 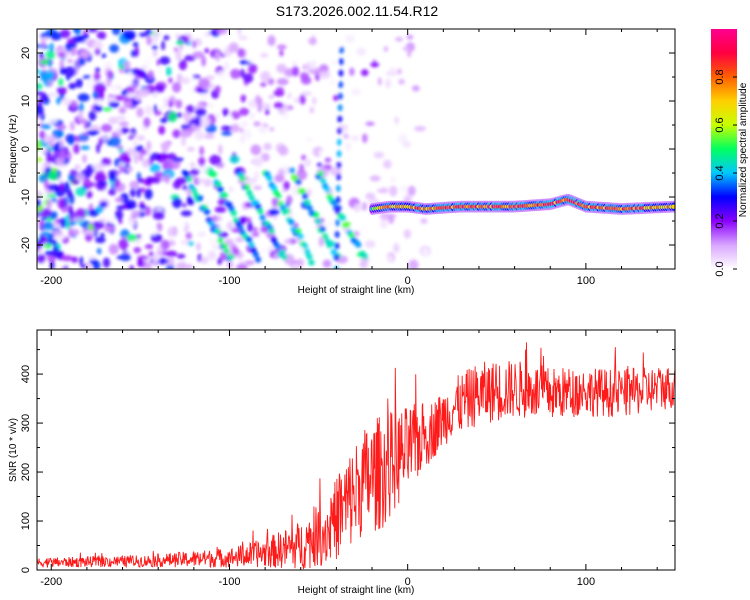 I want to click on y-tick-label: 20, so click(x=26, y=53).